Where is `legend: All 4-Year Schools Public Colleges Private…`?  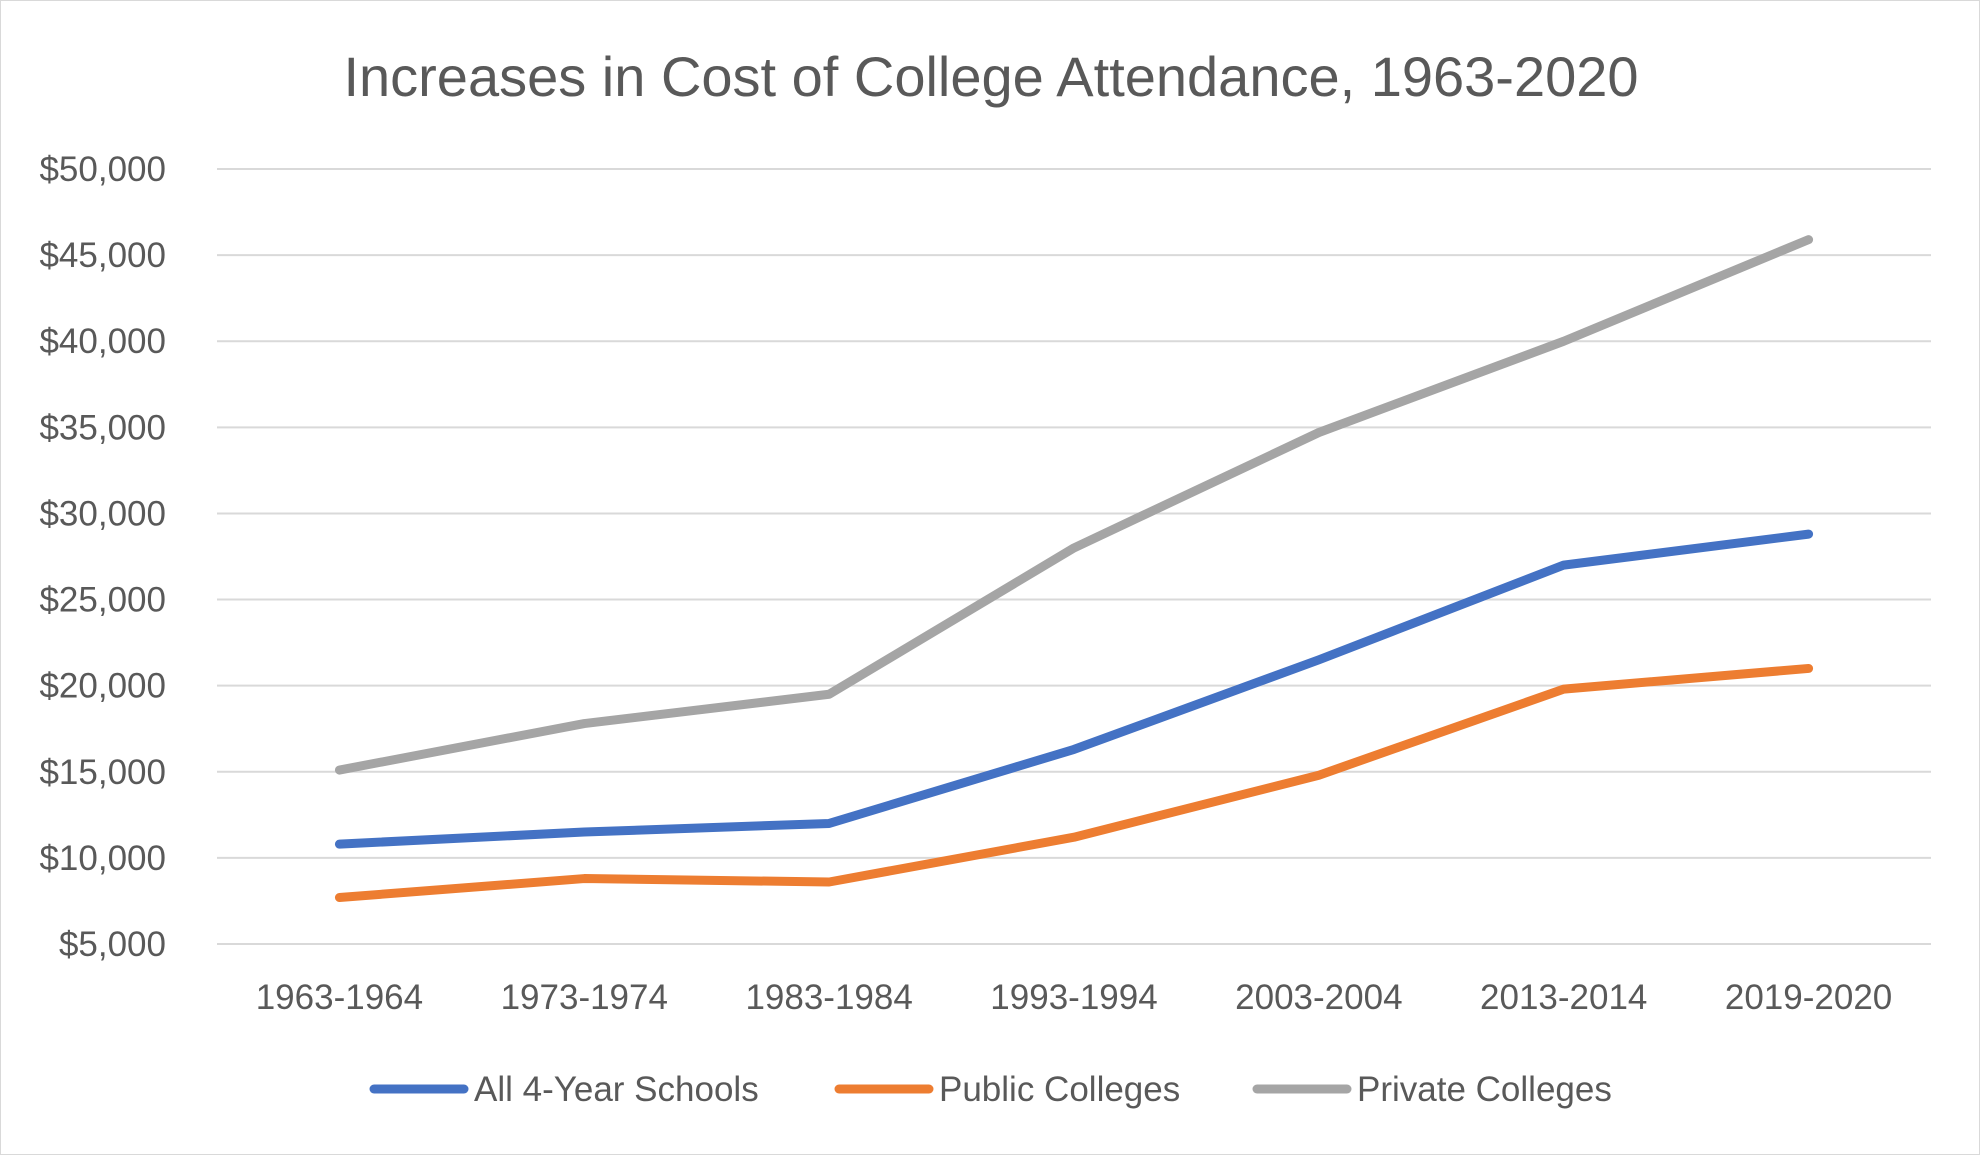 legend: All 4-Year Schools Public Colleges Private… is located at coordinates (990, 1089).